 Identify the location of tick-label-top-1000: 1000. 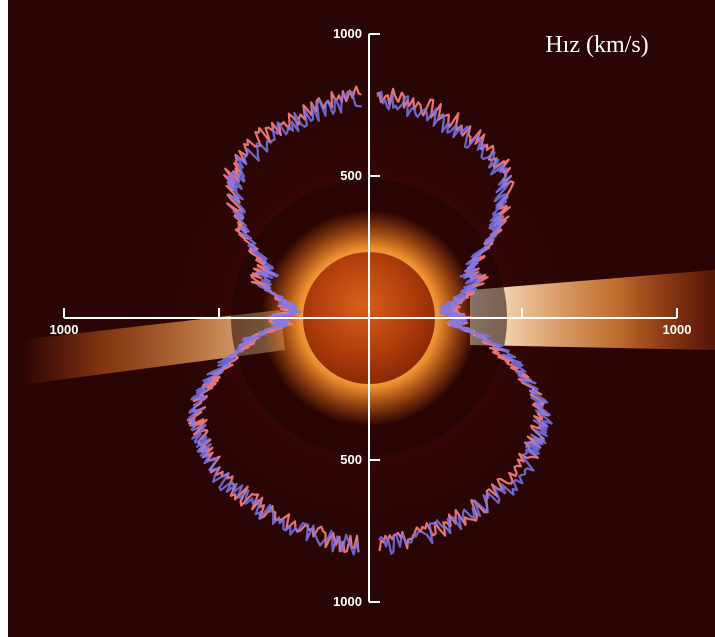
(347, 33).